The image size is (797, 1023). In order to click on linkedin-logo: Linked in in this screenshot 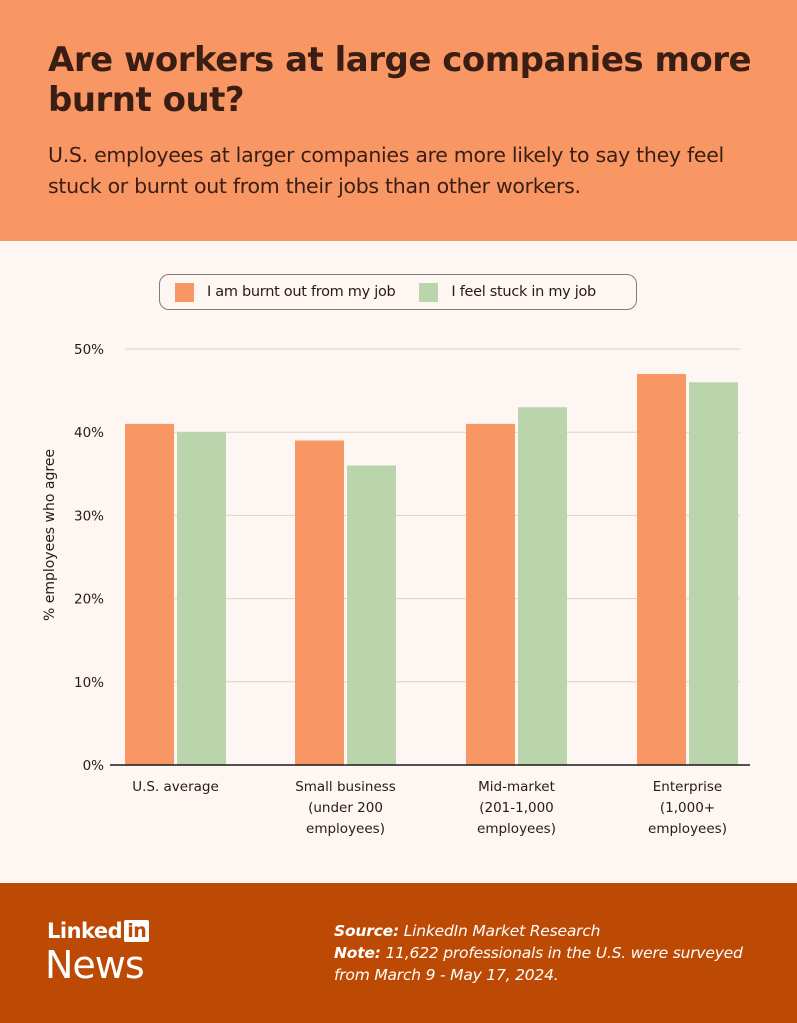, I will do `click(98, 931)`.